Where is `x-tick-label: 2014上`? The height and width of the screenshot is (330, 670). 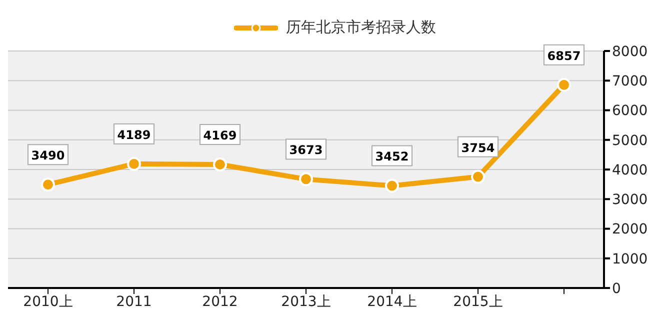 x-tick-label: 2014上 is located at coordinates (392, 302).